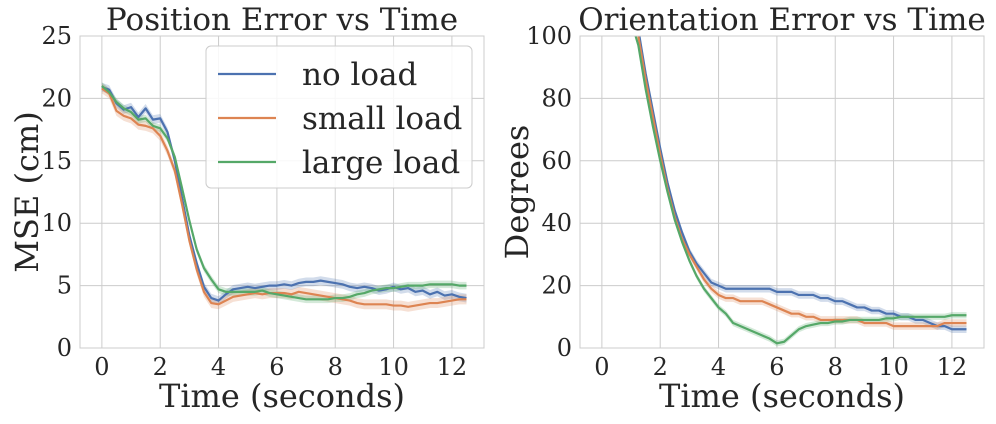  What do you see at coordinates (56, 192) in the screenshot?
I see `y-tick-labels: 0 5 10 15 20 25` at bounding box center [56, 192].